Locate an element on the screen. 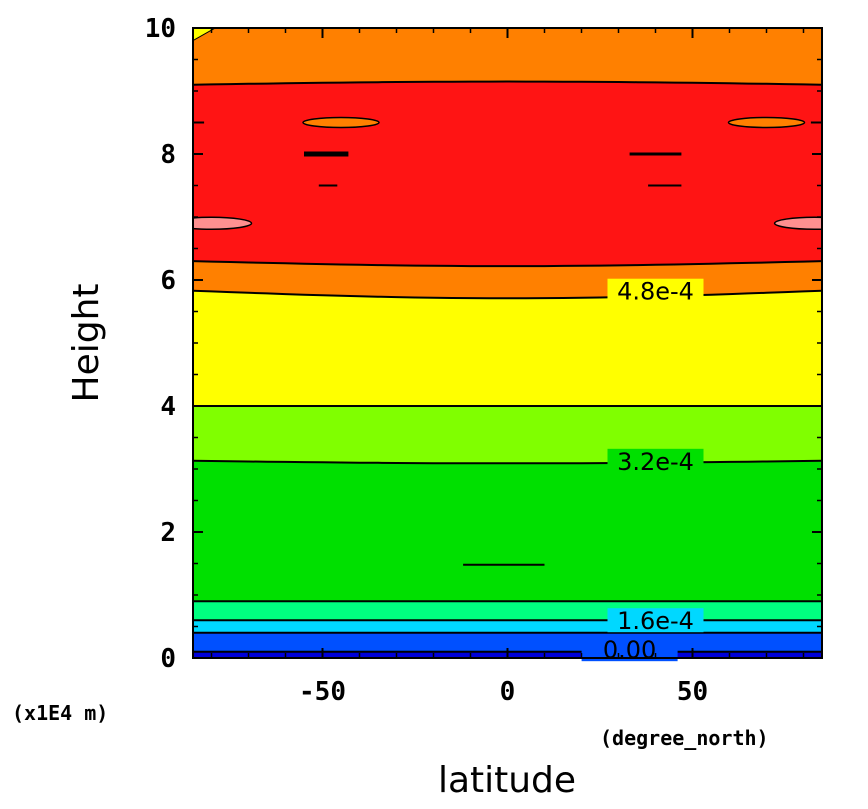 The height and width of the screenshot is (809, 868). contour-label-1: 3.2e-4 is located at coordinates (655, 462).